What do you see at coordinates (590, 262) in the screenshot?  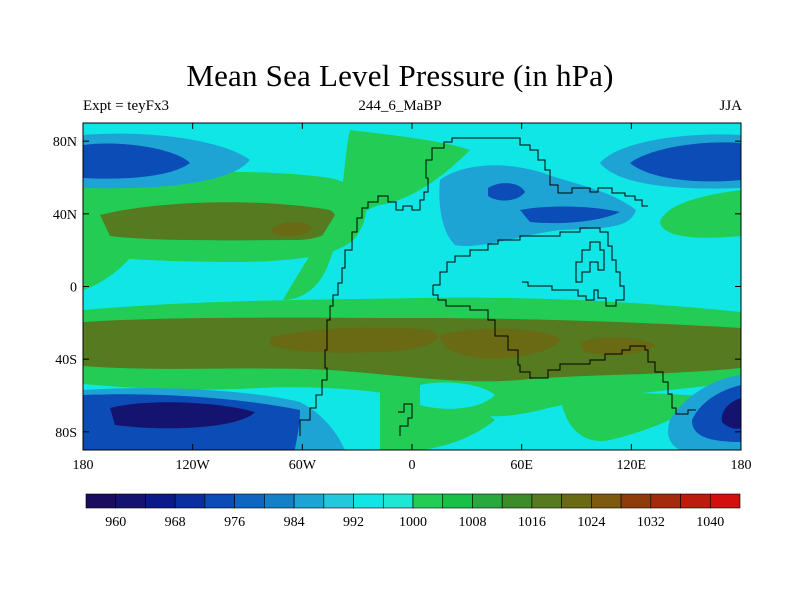 I see `coastline-east-coast` at bounding box center [590, 262].